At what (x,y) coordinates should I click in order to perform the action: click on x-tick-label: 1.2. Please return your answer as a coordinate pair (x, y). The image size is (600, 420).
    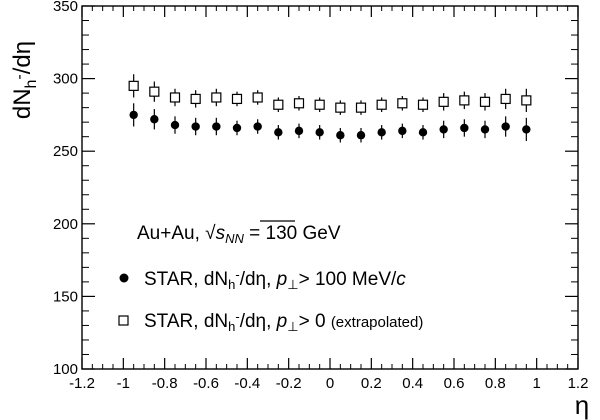
    Looking at the image, I should click on (578, 383).